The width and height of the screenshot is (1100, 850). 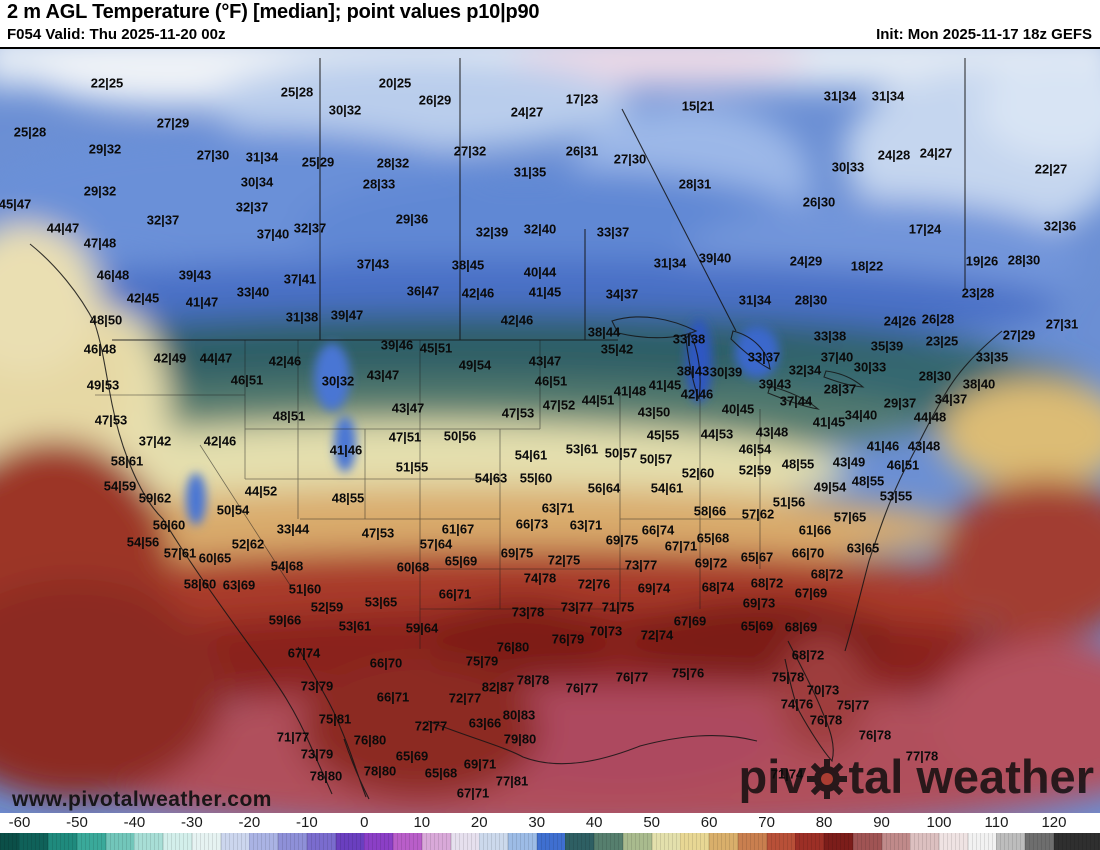 I want to click on gear-icon, so click(x=827, y=778).